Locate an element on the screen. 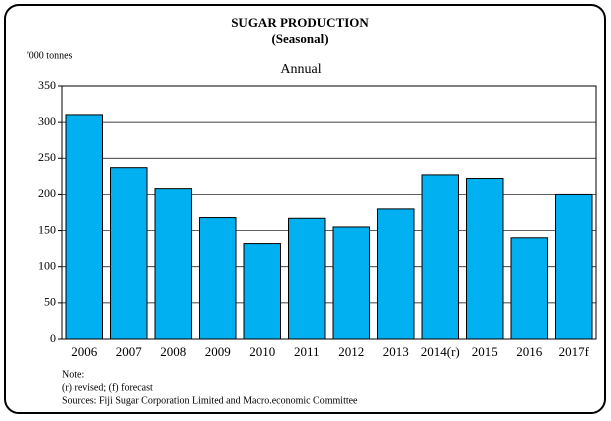 The width and height of the screenshot is (611, 421). note: (r) revised; (f) forecast is located at coordinates (107, 387).